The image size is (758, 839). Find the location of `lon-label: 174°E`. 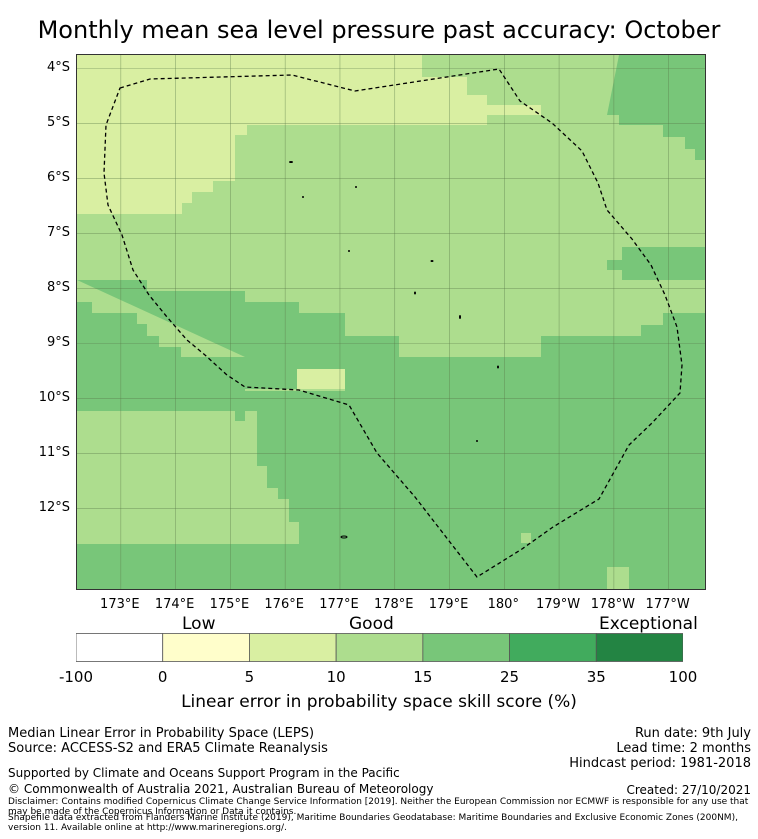

lon-label: 174°E is located at coordinates (174, 604).